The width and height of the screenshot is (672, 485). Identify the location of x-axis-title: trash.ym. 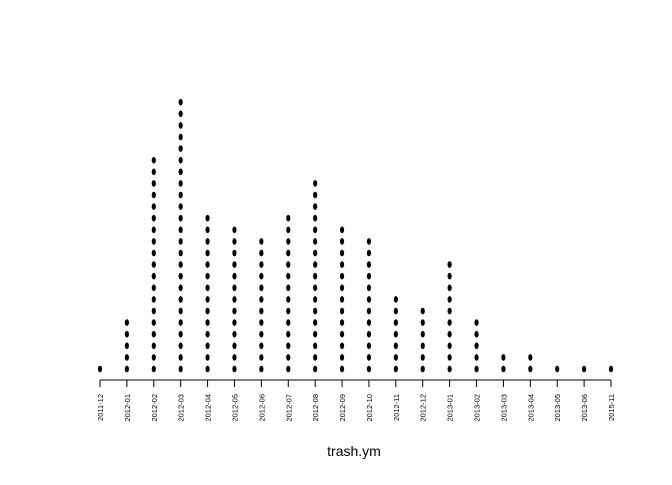
(354, 451).